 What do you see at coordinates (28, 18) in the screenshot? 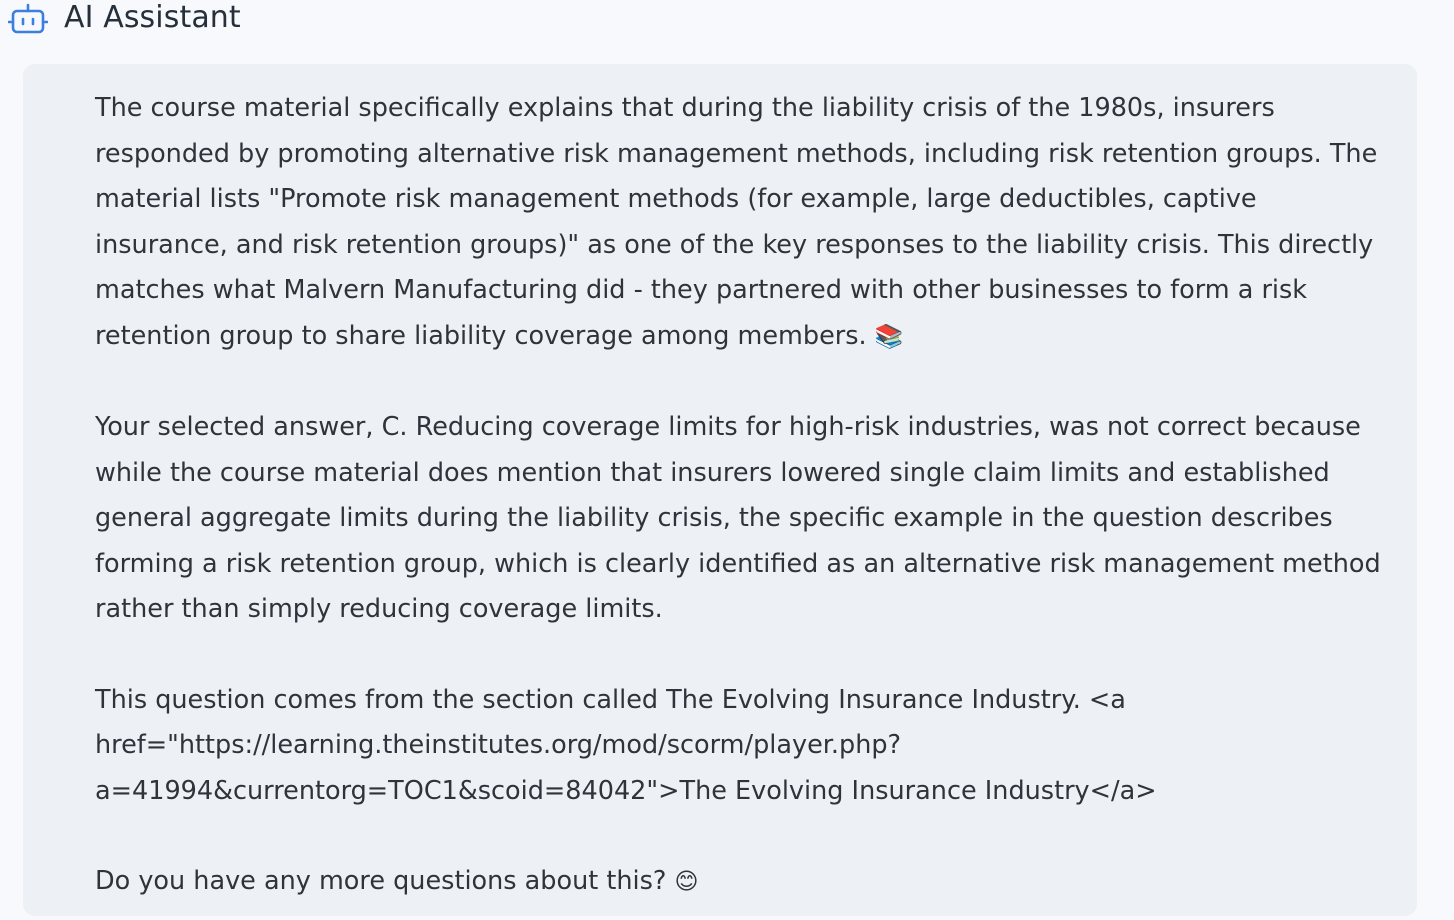
I see `robot-icon` at bounding box center [28, 18].